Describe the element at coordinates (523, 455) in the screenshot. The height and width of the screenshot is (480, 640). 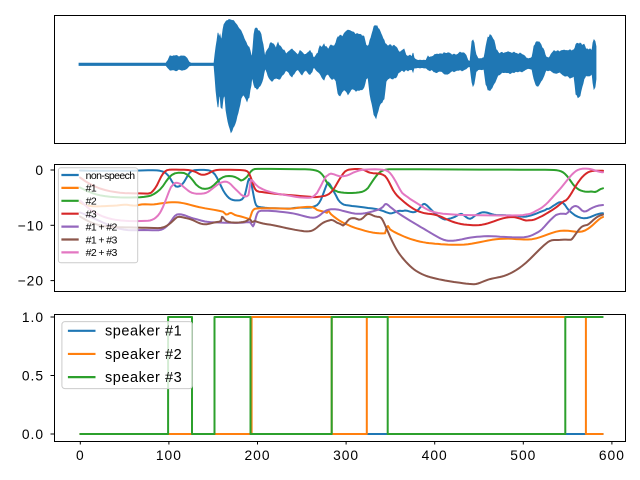
I see `svg-text: 500` at that location.